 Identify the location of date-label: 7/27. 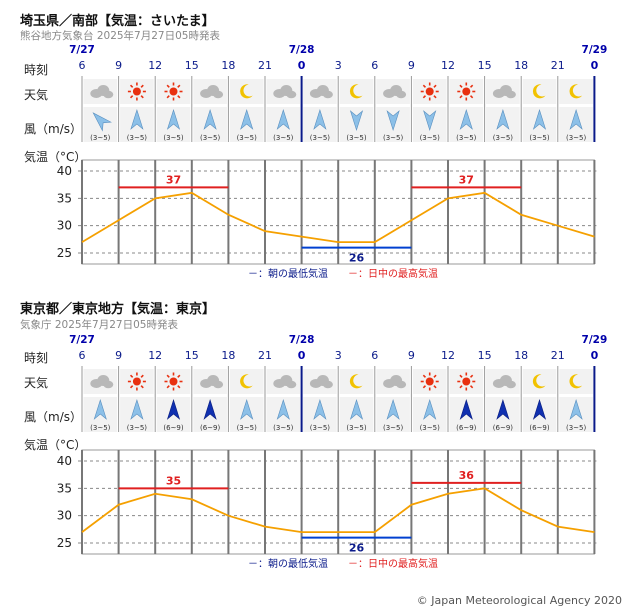
(82, 340).